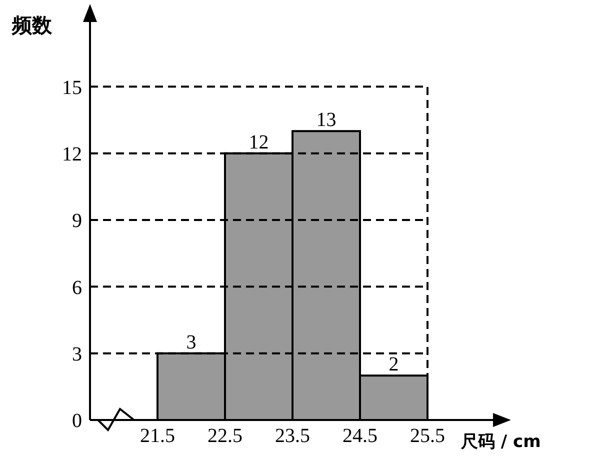 This screenshot has height=459, width=594. What do you see at coordinates (258, 142) in the screenshot?
I see `data-label: 12` at bounding box center [258, 142].